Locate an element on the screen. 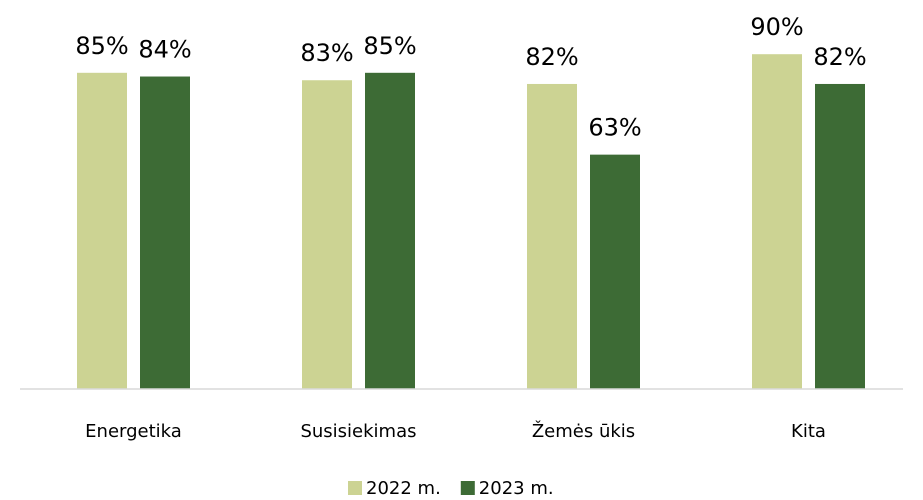 The image size is (923, 500). legend-label: 2022 m. is located at coordinates (403, 488).